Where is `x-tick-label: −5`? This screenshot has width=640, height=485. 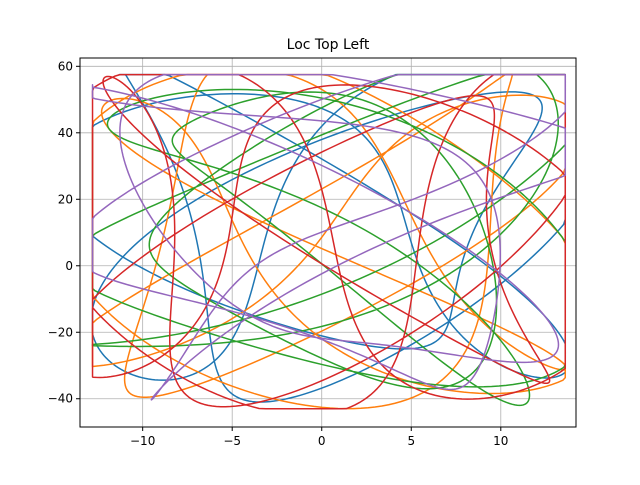 x-tick-label: −5 is located at coordinates (232, 441).